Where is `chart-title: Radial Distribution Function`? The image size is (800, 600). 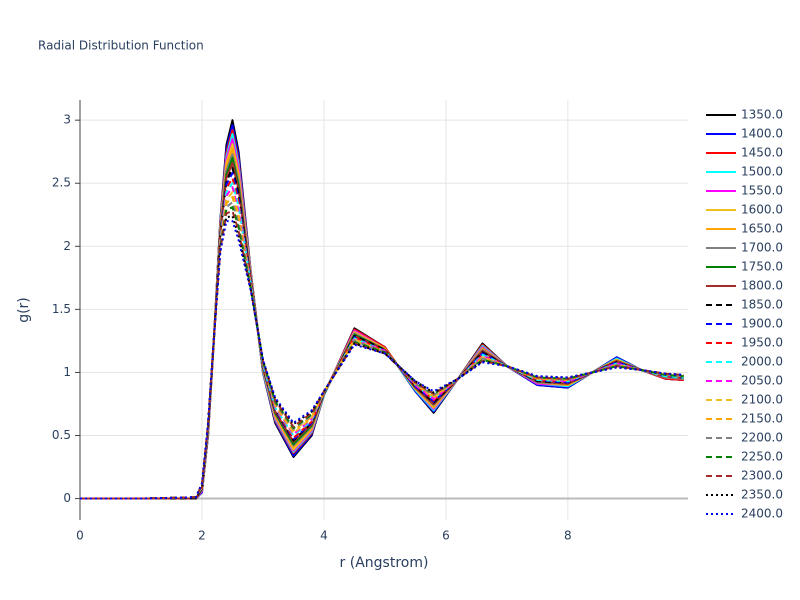 chart-title: Radial Distribution Function is located at coordinates (121, 46).